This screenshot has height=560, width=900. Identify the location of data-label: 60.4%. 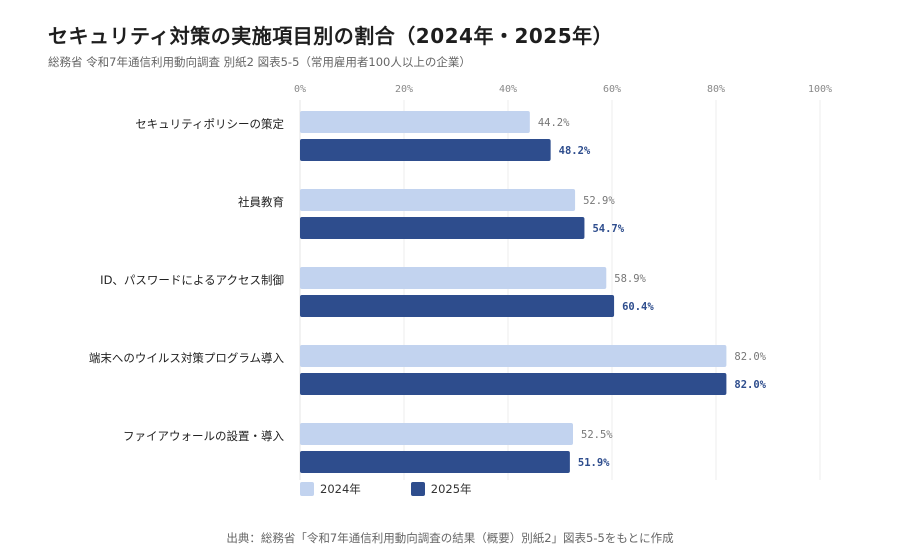
(638, 307).